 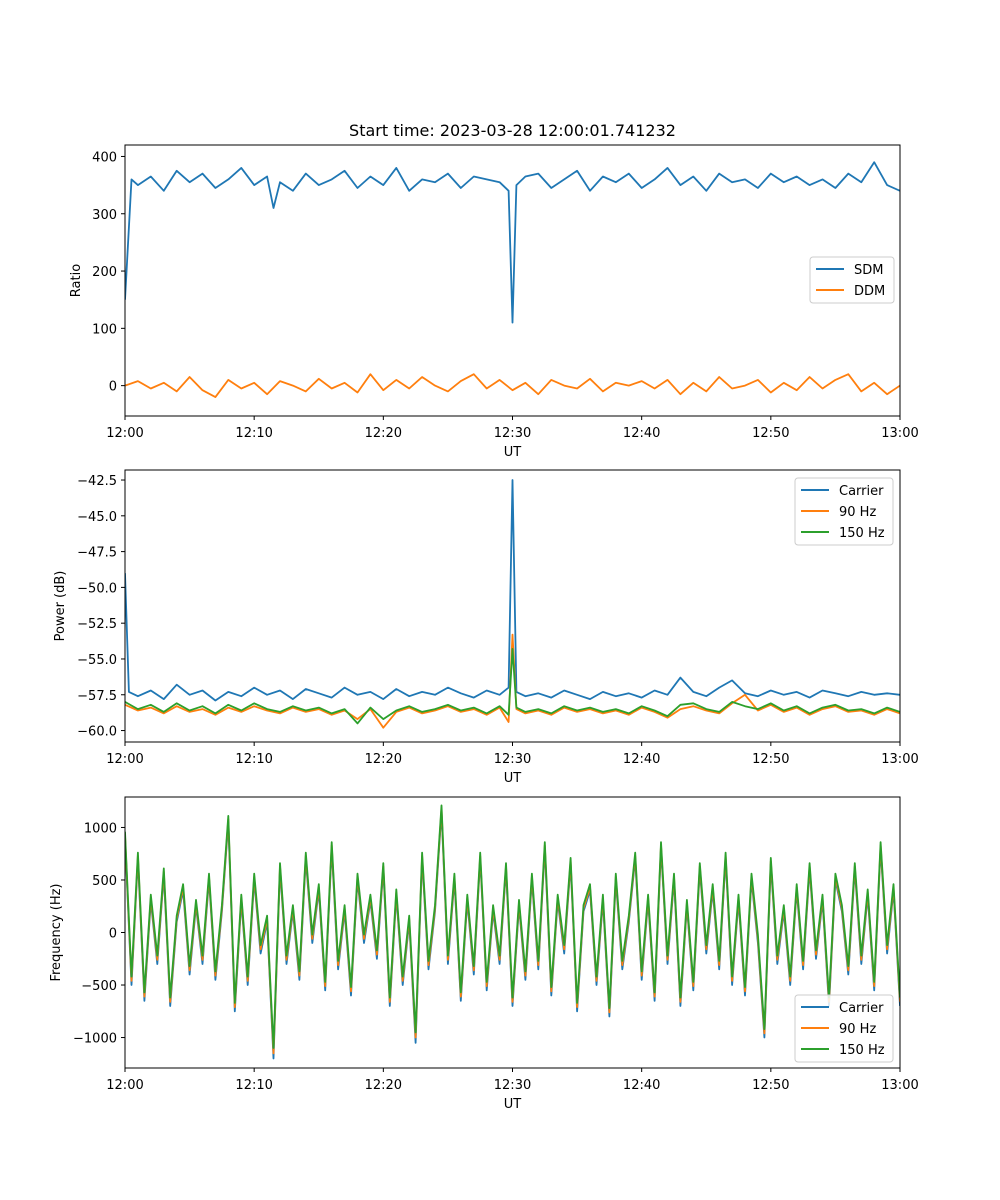 I want to click on y-tick-label: 400, so click(x=104, y=157).